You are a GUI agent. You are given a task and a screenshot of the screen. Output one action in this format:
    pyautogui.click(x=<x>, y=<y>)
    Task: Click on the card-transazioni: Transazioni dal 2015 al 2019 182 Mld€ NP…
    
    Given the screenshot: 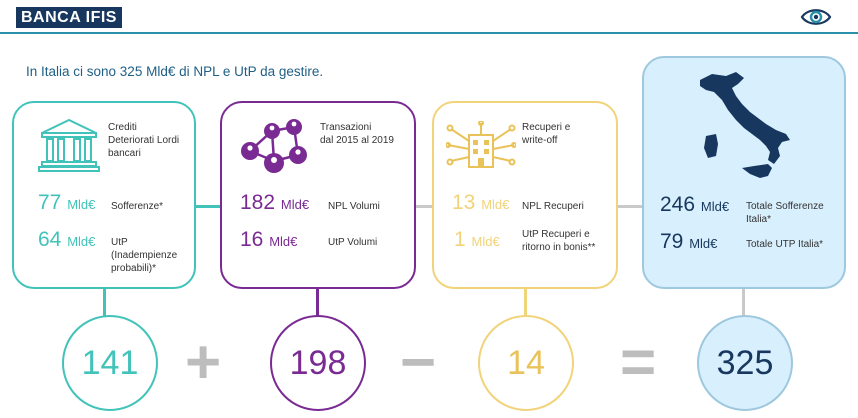 What is the action you would take?
    pyautogui.click(x=318, y=195)
    